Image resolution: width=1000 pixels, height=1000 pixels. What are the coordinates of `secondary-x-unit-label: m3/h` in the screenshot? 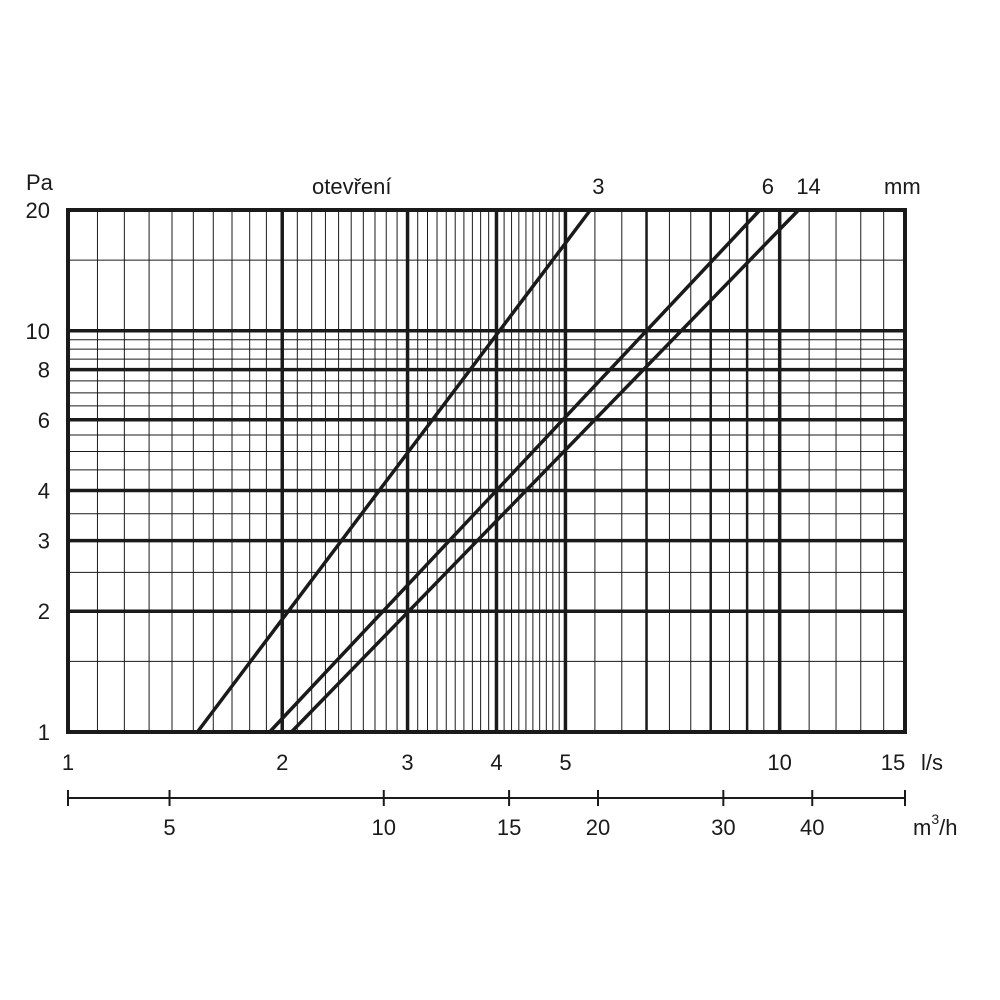 It's located at (935, 825).